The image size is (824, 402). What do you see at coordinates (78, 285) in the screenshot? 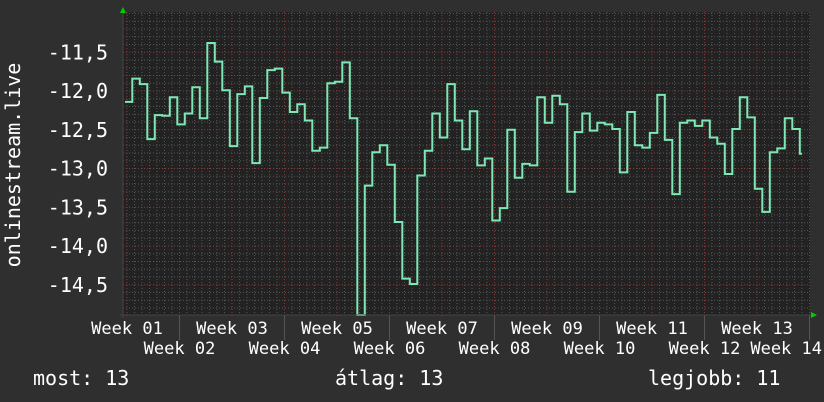
I see `y-tick-label: -14,5` at bounding box center [78, 285].